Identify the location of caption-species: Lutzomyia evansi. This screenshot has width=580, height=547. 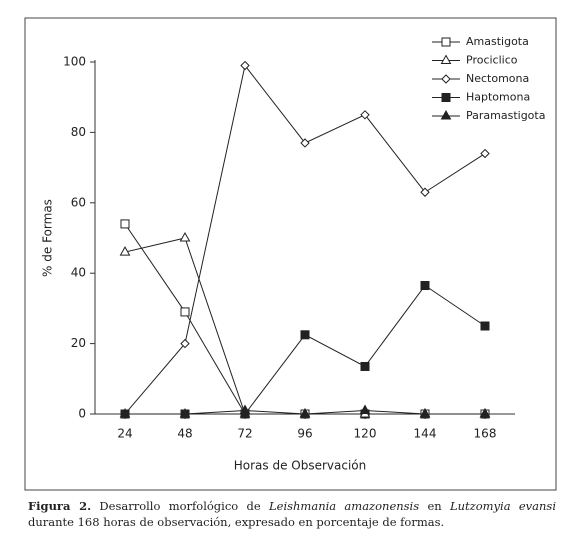
(503, 506).